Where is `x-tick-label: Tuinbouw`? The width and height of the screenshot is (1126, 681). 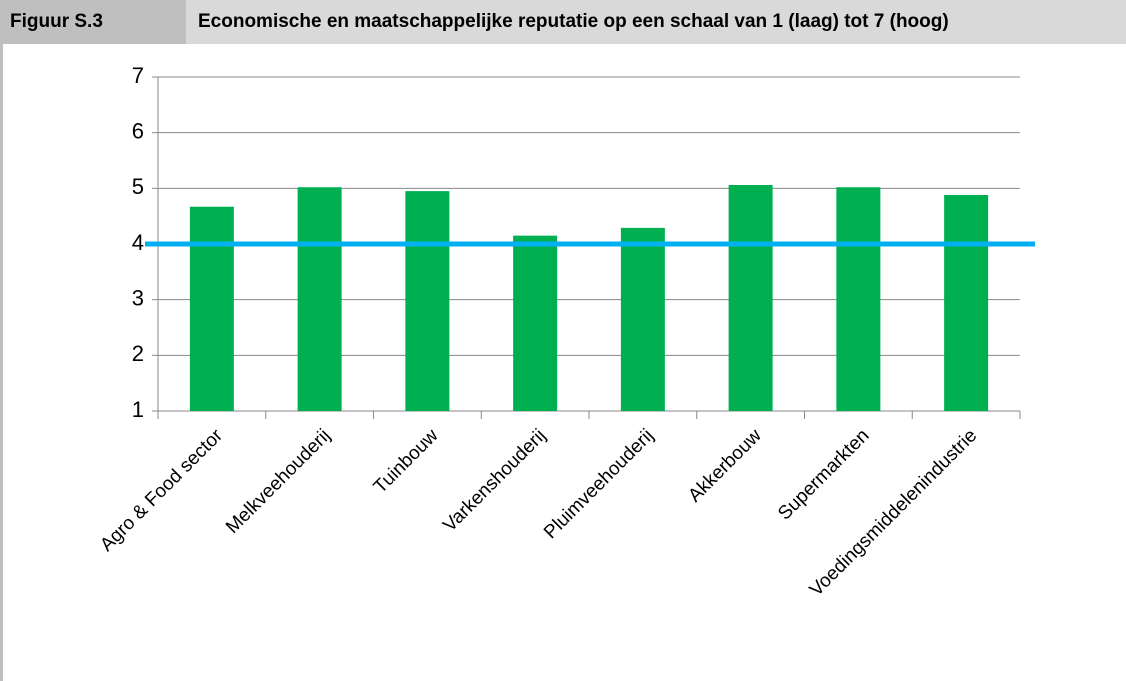
x-tick-label: Tuinbouw is located at coordinates (406, 461).